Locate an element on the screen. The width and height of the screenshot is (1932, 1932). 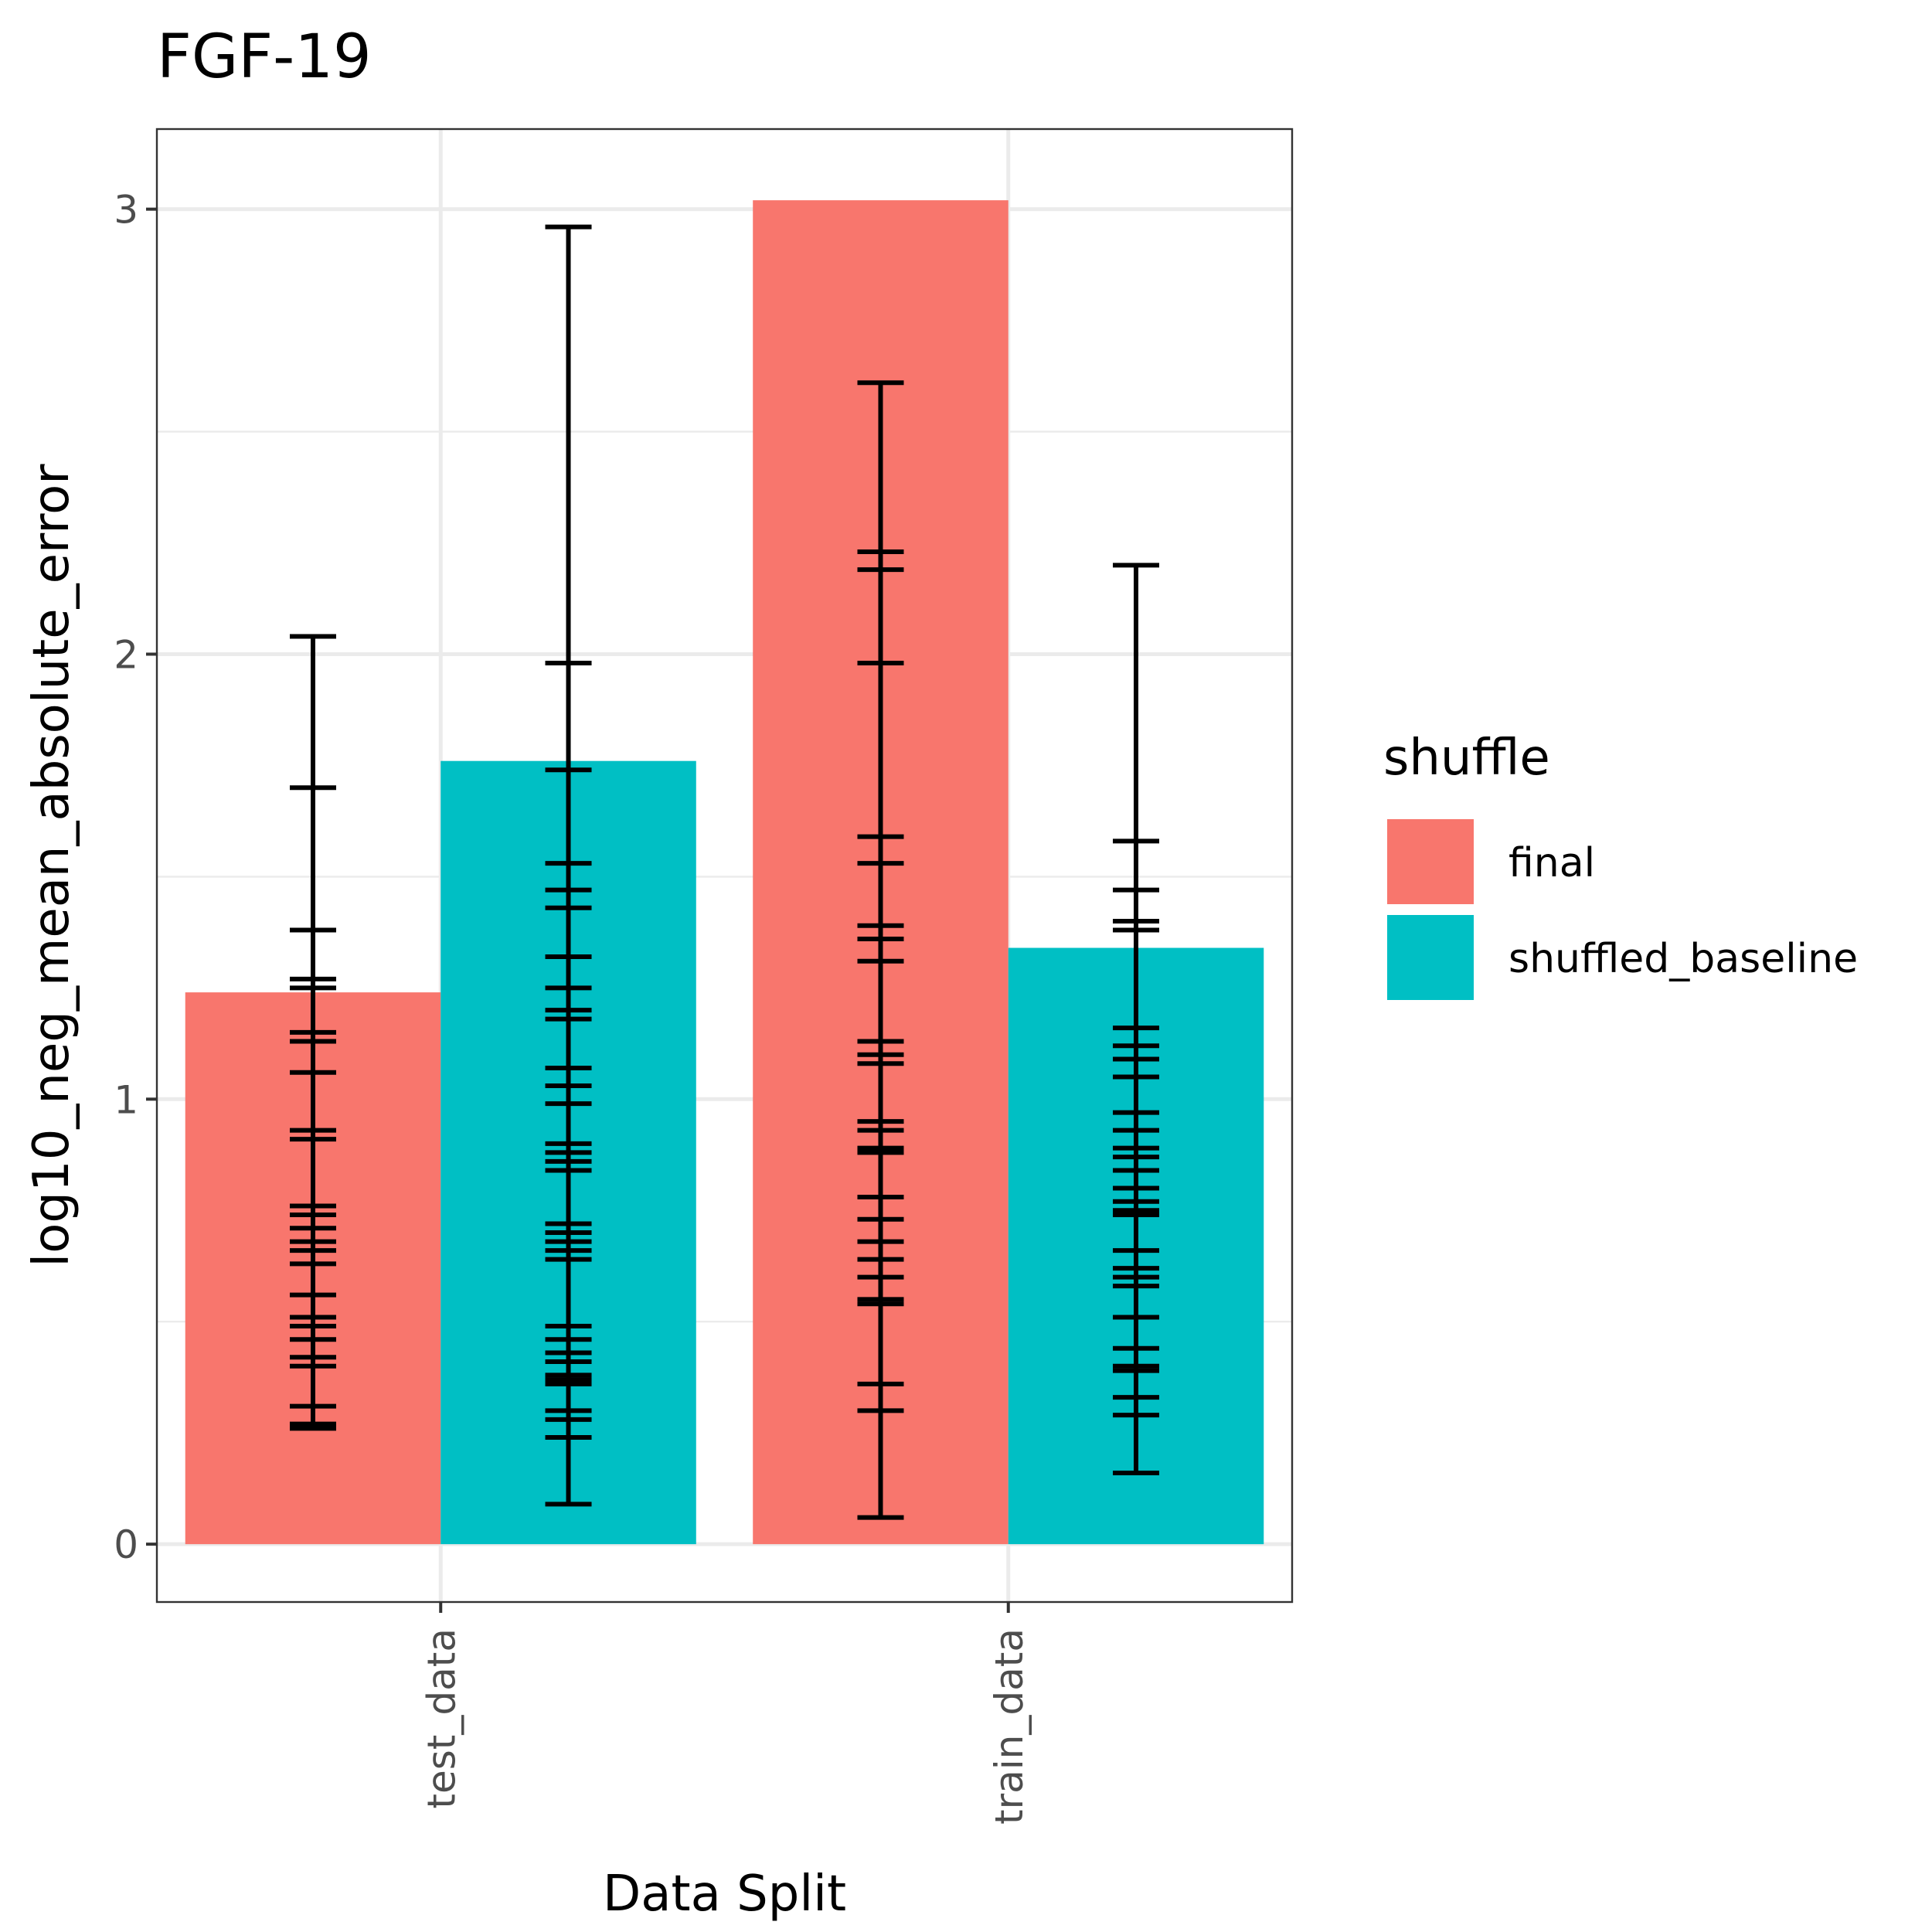
legend-label: final is located at coordinates (1552, 863).